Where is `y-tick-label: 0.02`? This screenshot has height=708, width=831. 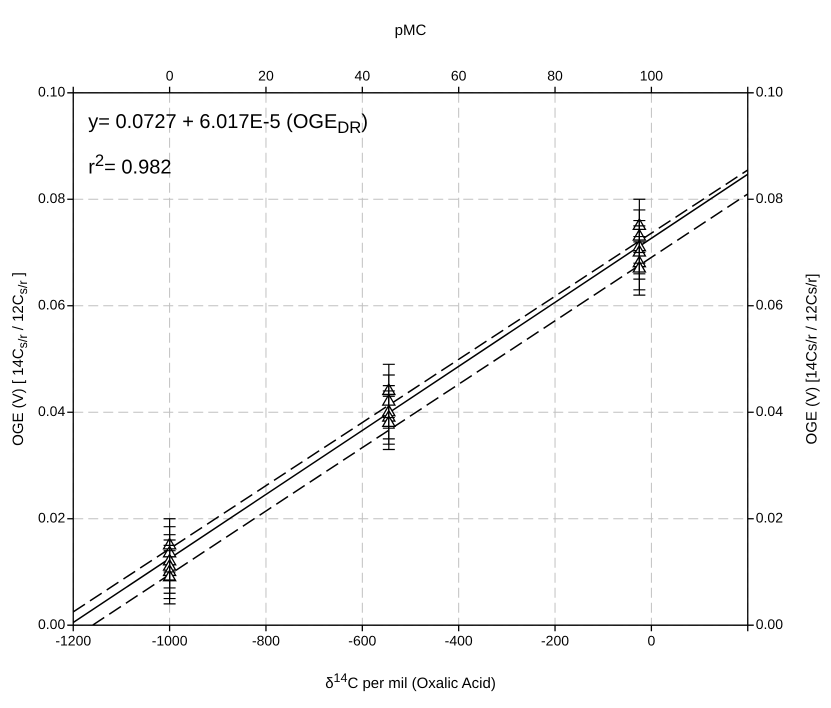
y-tick-label: 0.02 is located at coordinates (52, 518).